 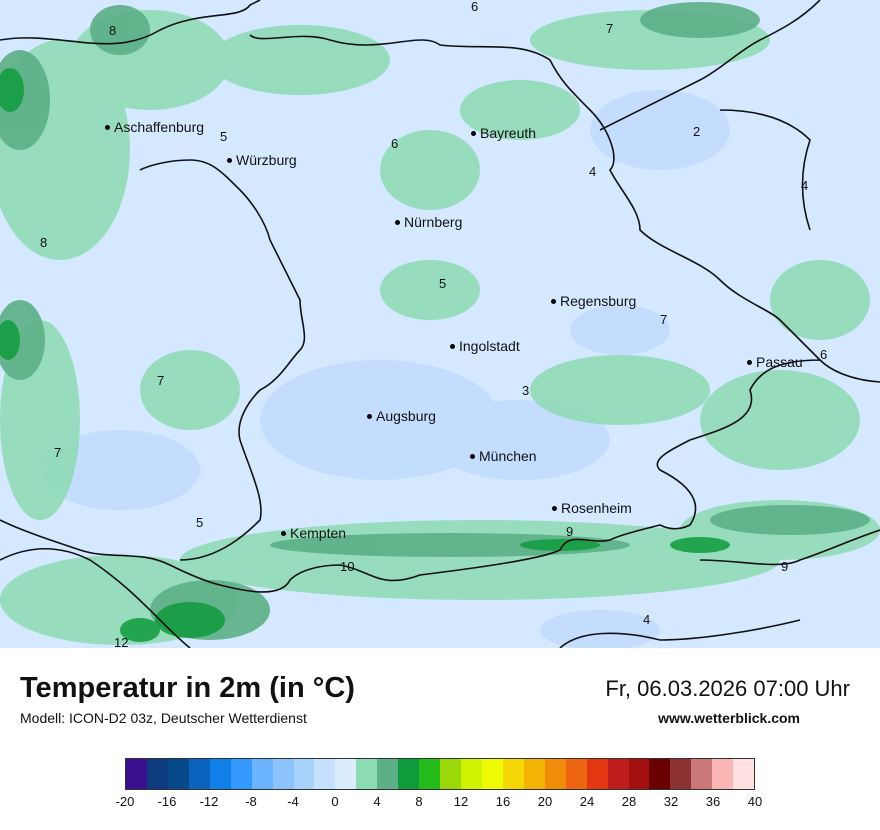 What do you see at coordinates (222, 360) in the screenshot?
I see `west-border` at bounding box center [222, 360].